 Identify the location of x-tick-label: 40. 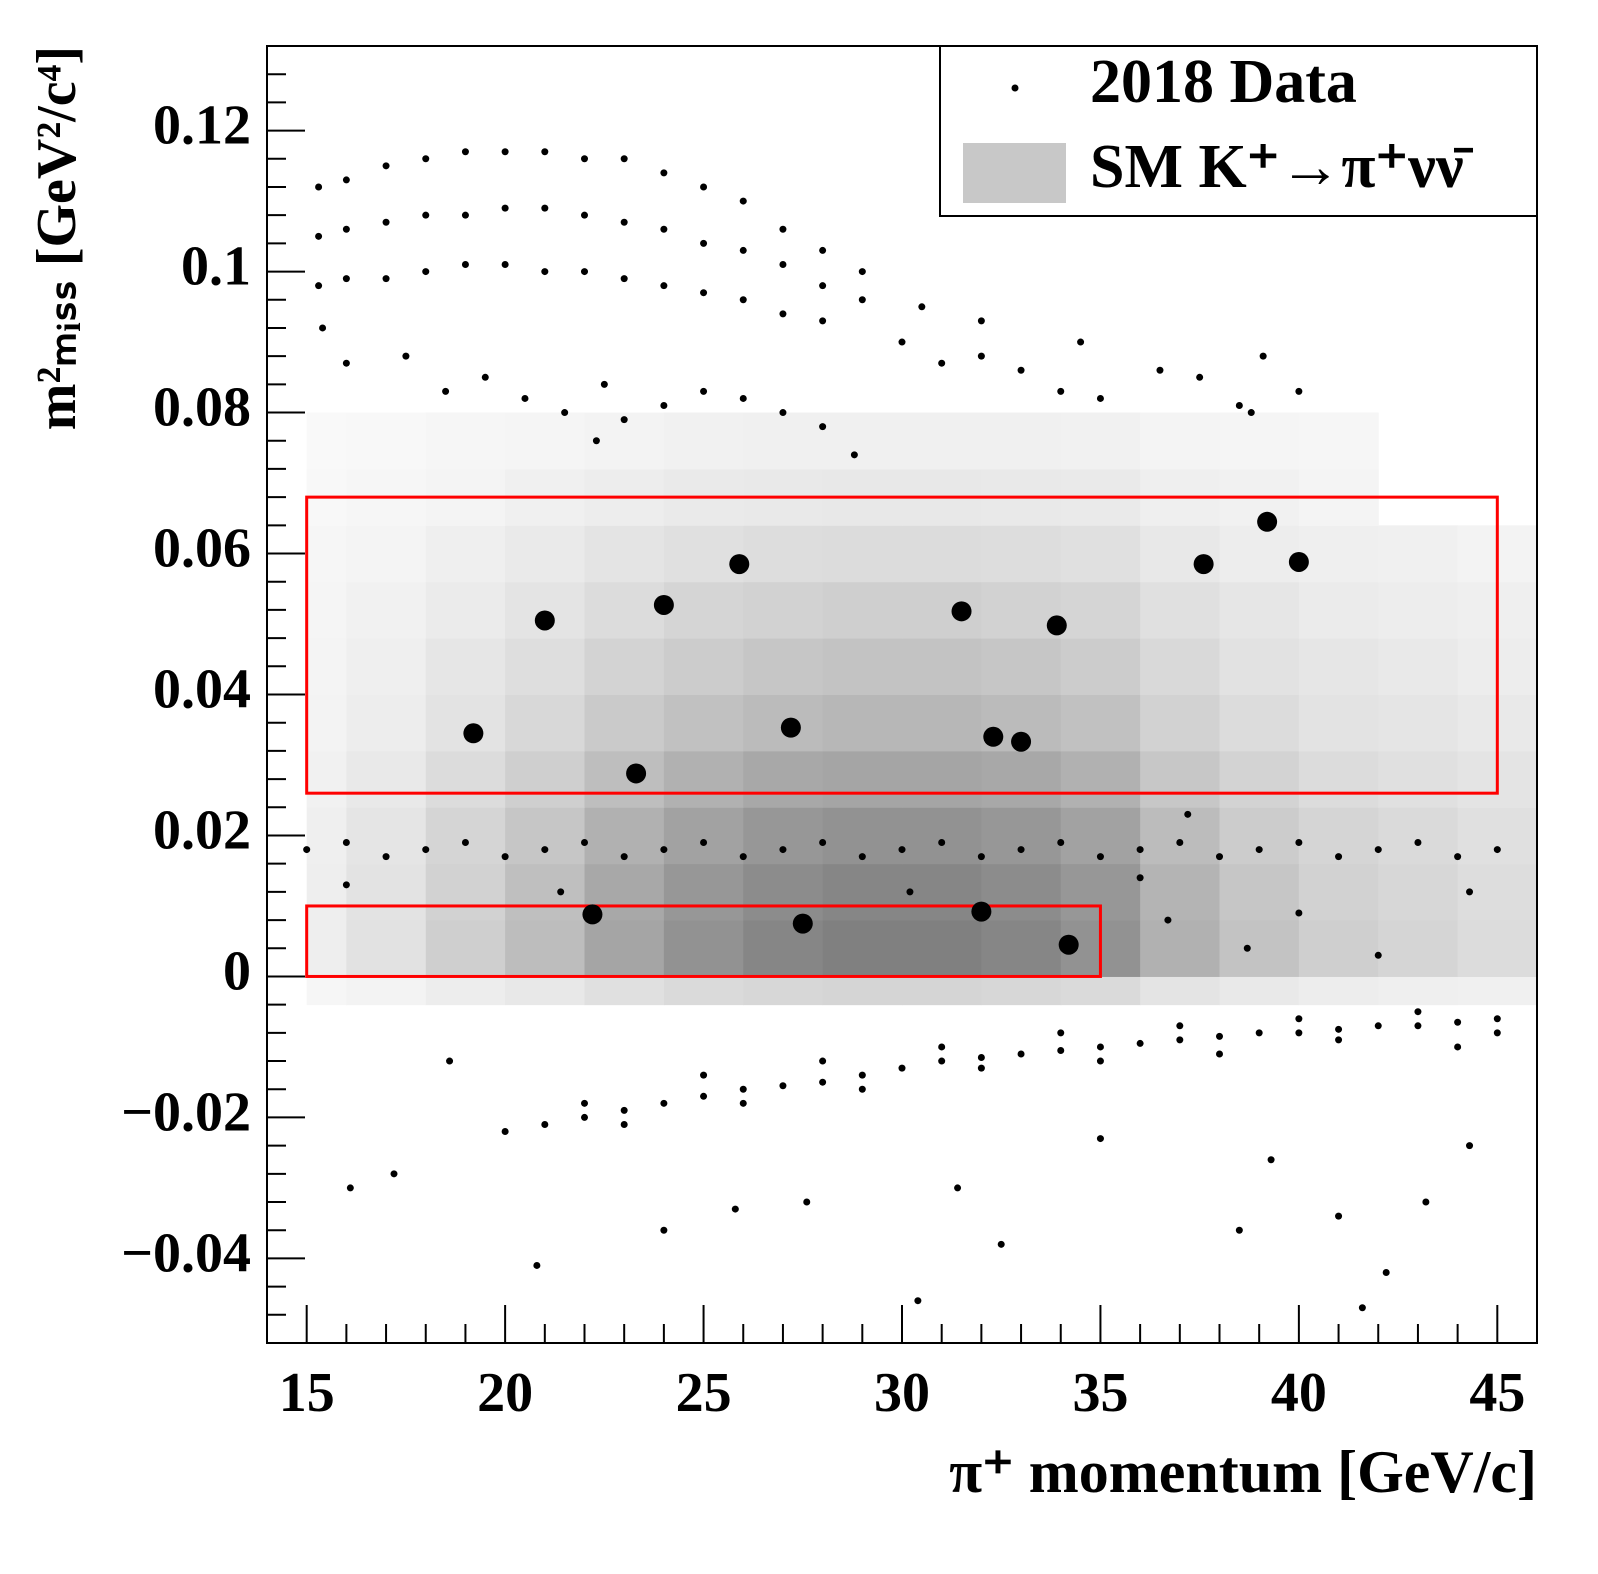
(1299, 1393).